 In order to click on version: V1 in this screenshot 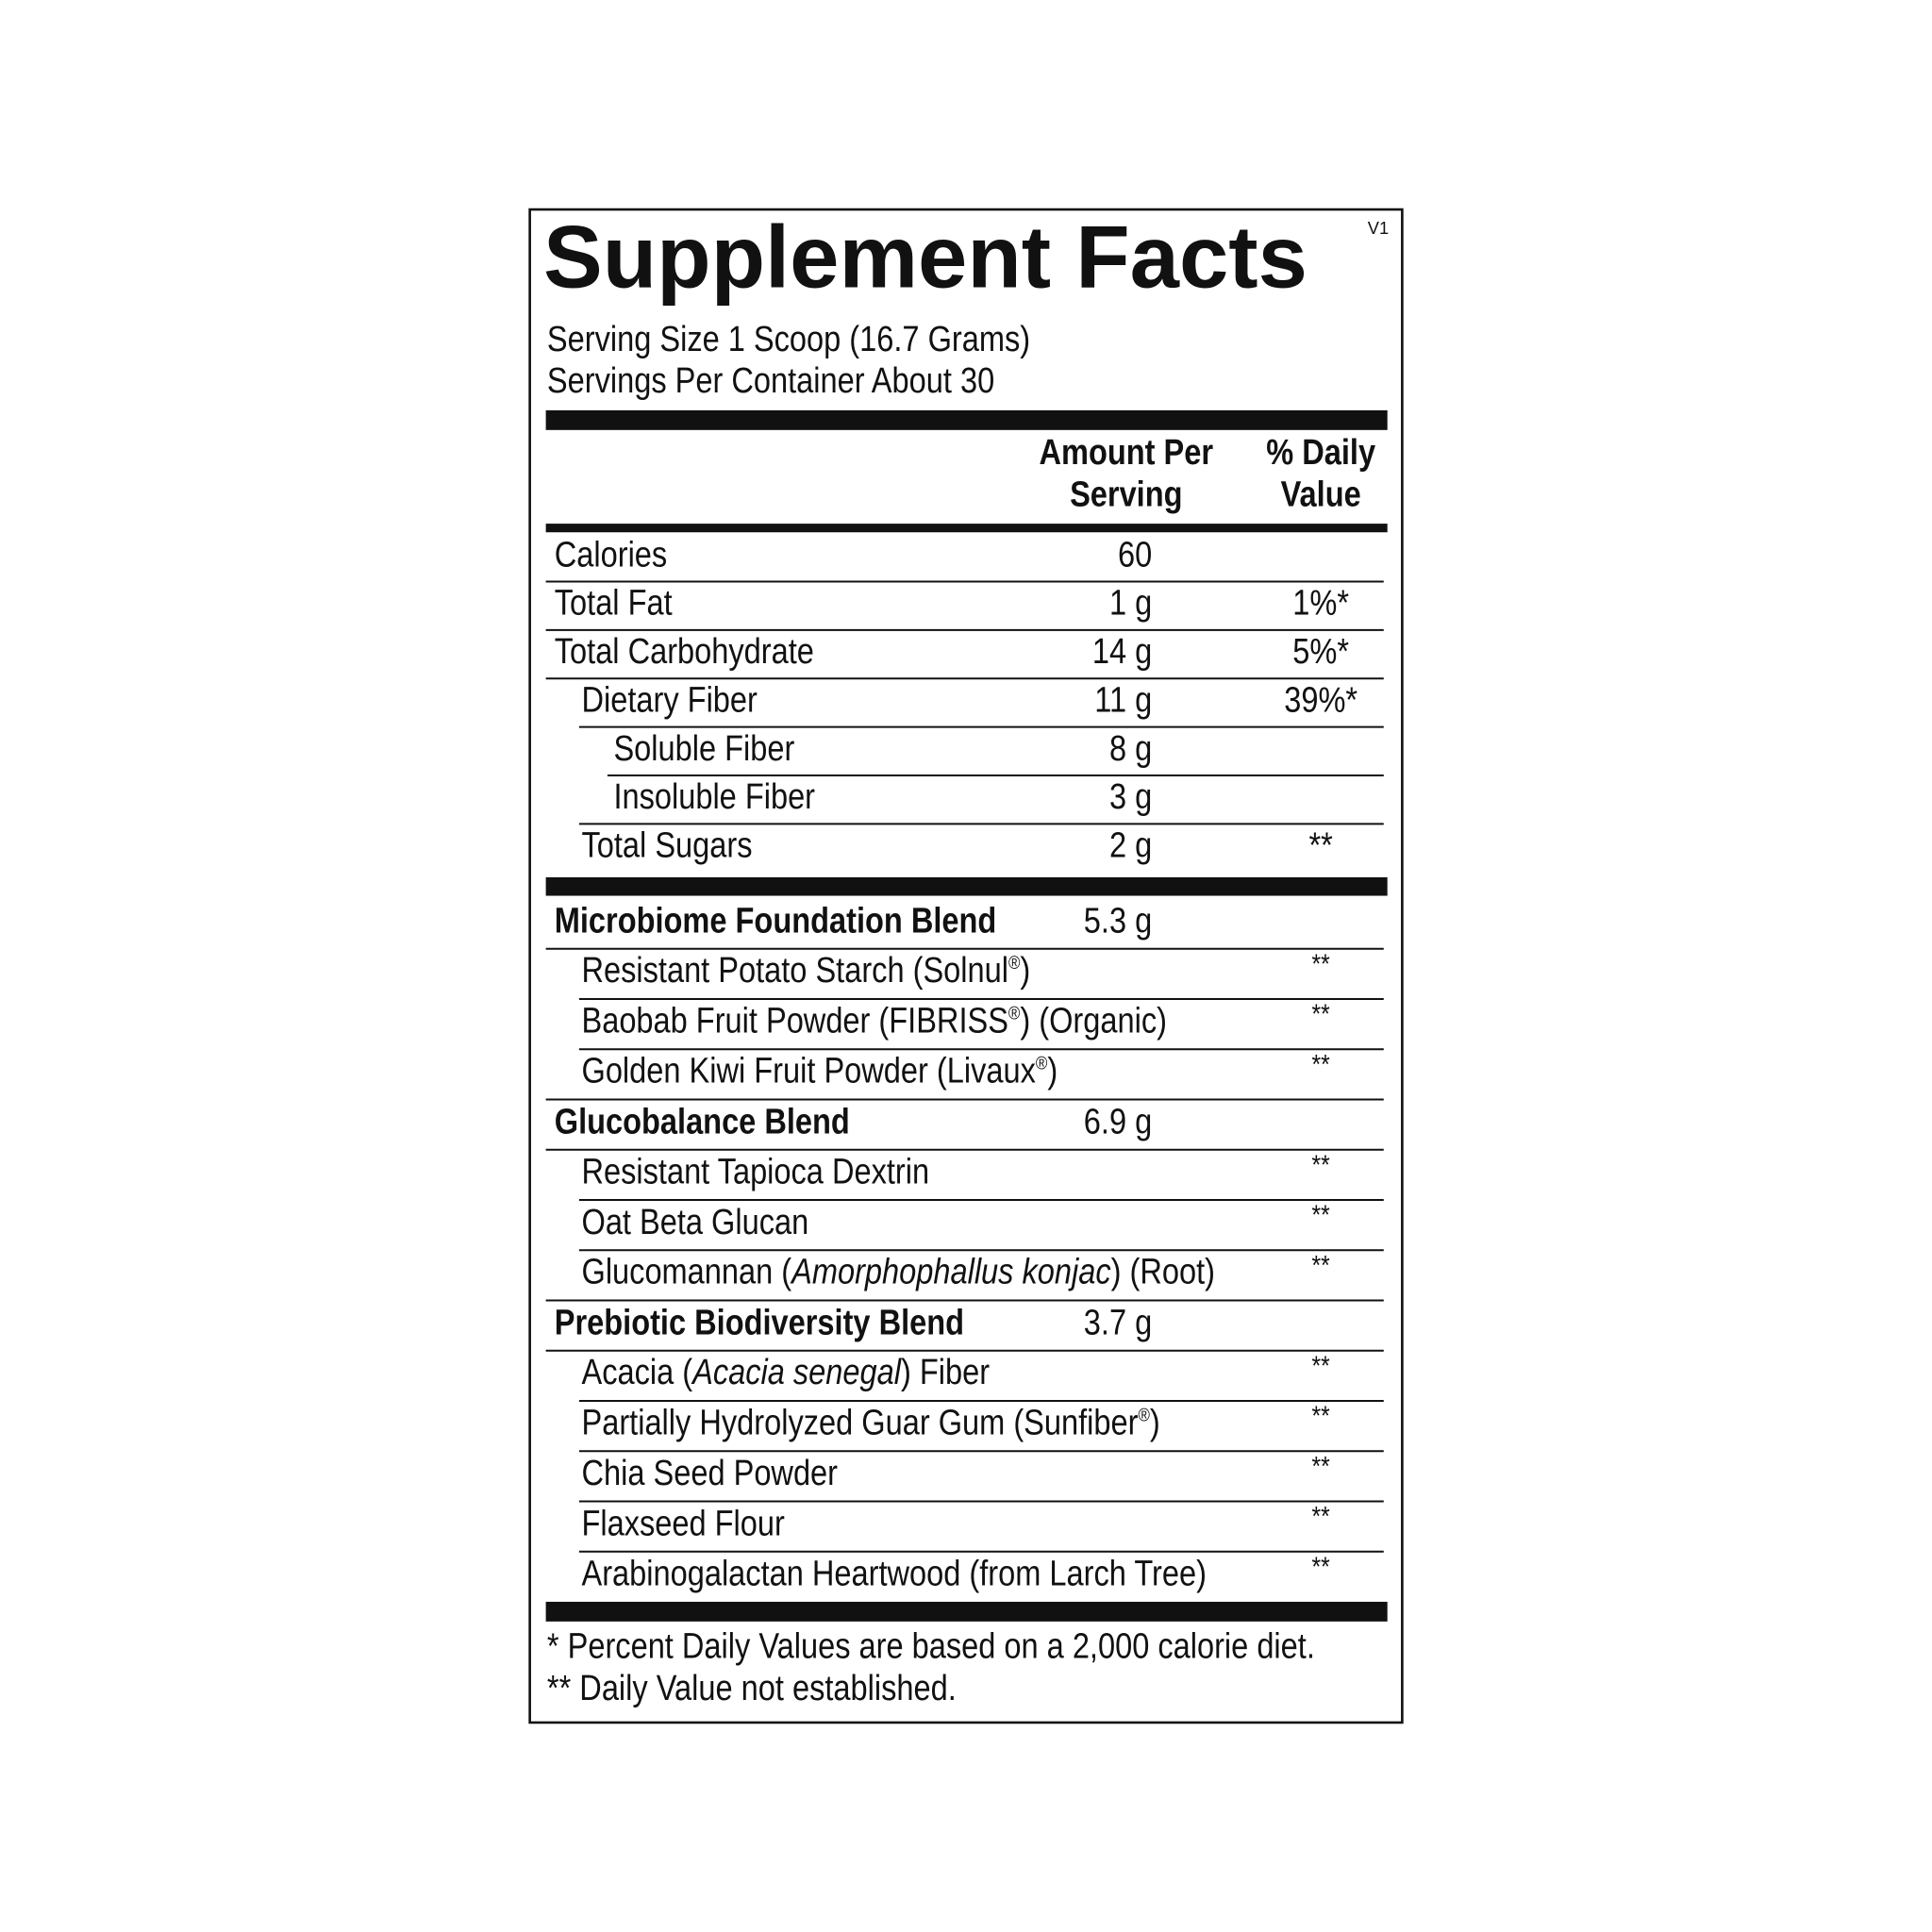, I will do `click(1378, 228)`.